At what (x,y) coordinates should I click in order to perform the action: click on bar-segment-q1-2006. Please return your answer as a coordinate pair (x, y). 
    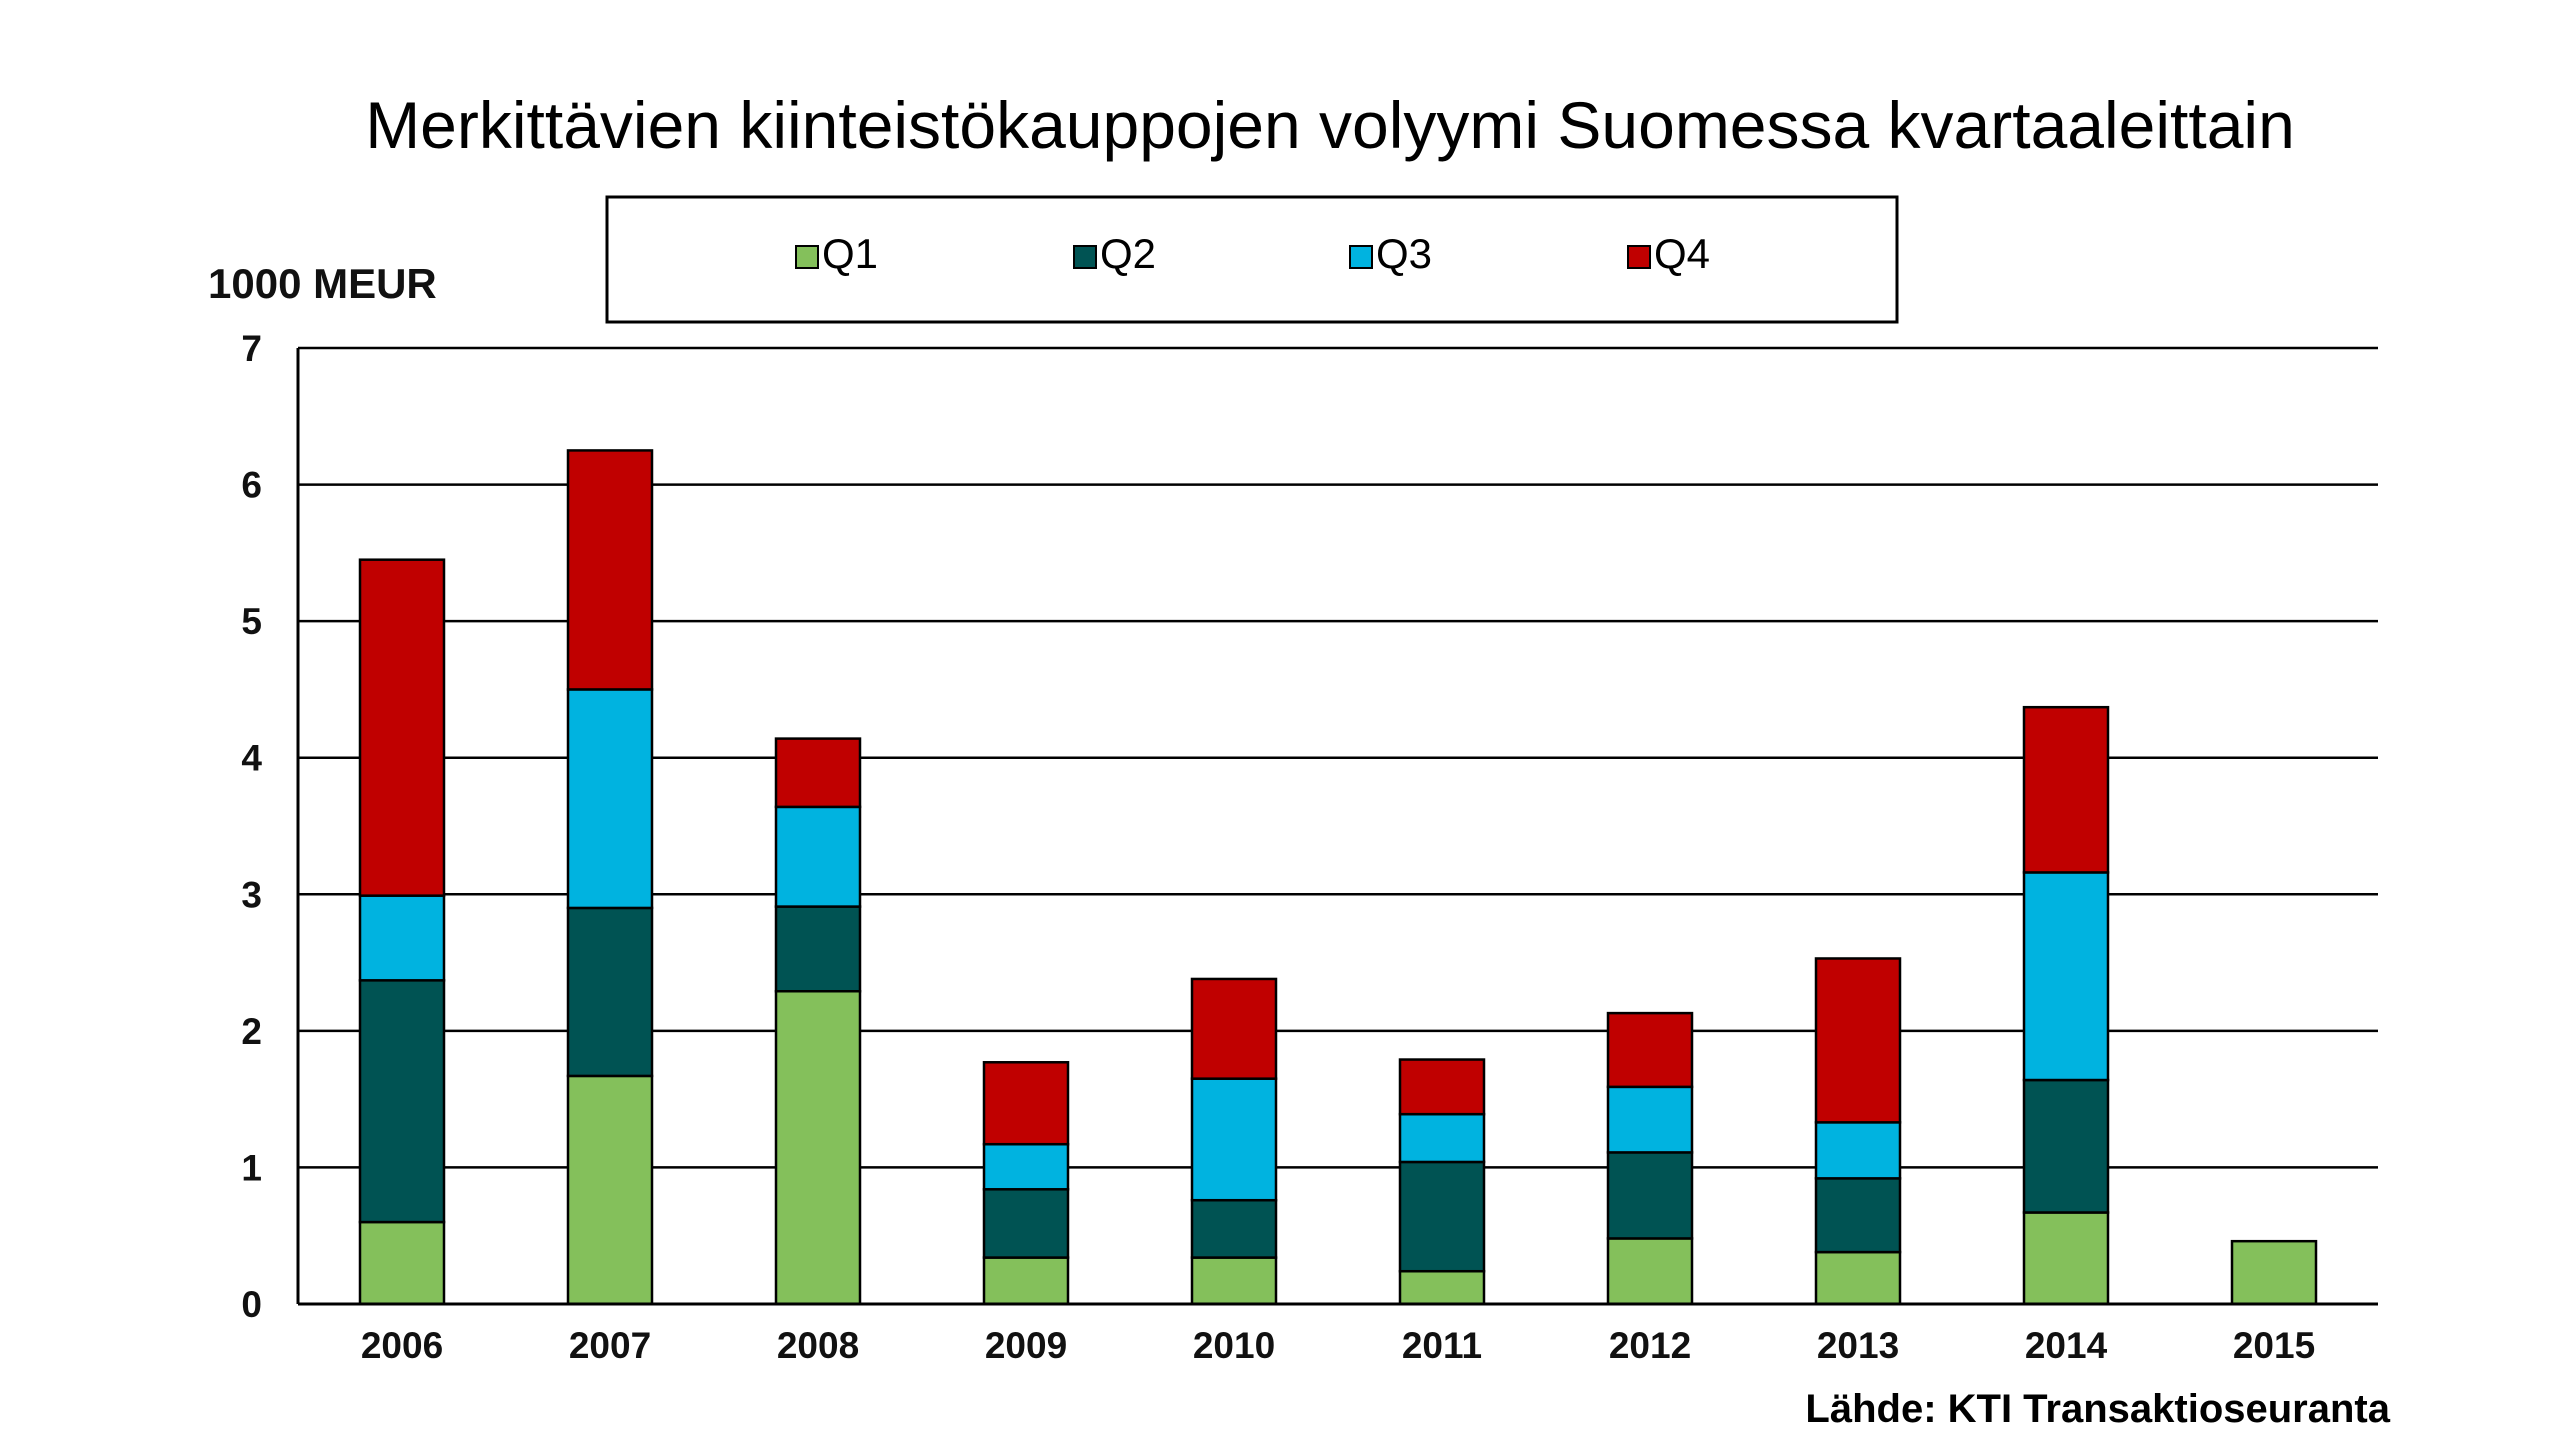
    Looking at the image, I should click on (402, 1263).